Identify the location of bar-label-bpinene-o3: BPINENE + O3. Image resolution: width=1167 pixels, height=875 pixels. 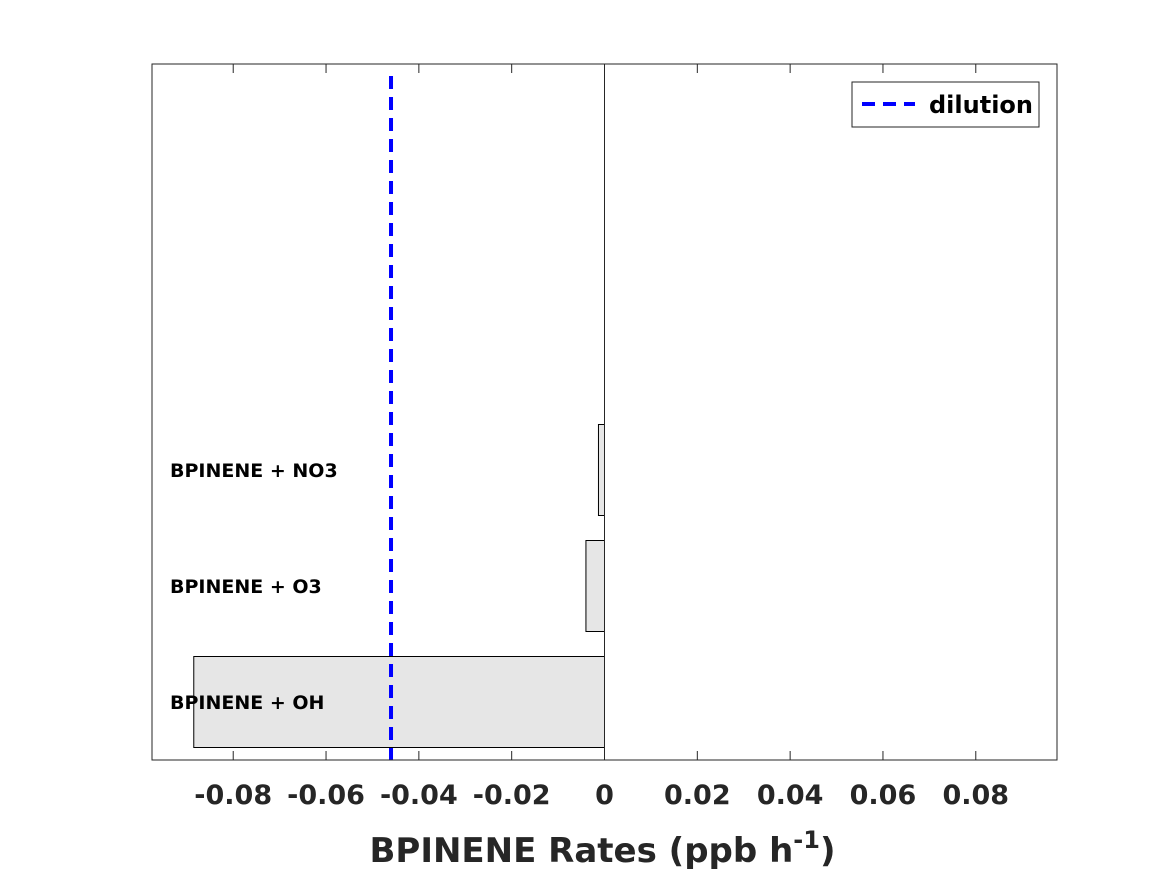
(246, 587).